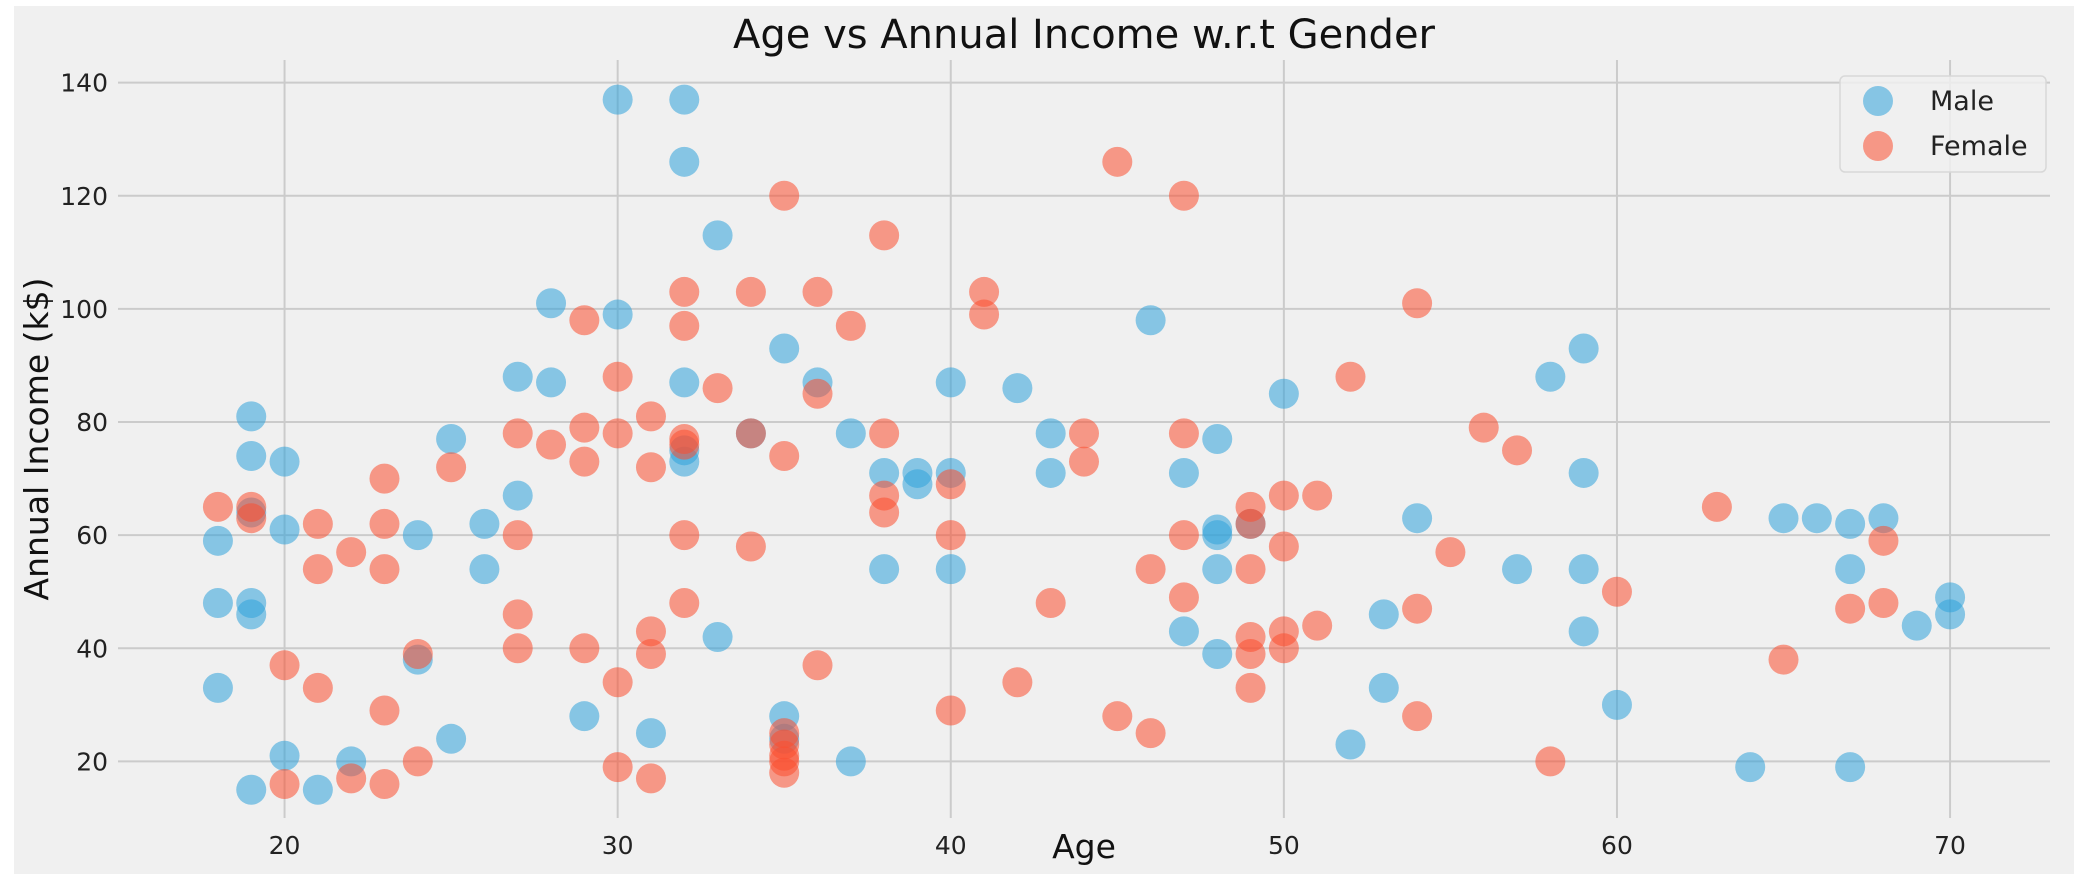 This screenshot has height=880, width=2087. I want to click on legend-male-marker, so click(1878, 101).